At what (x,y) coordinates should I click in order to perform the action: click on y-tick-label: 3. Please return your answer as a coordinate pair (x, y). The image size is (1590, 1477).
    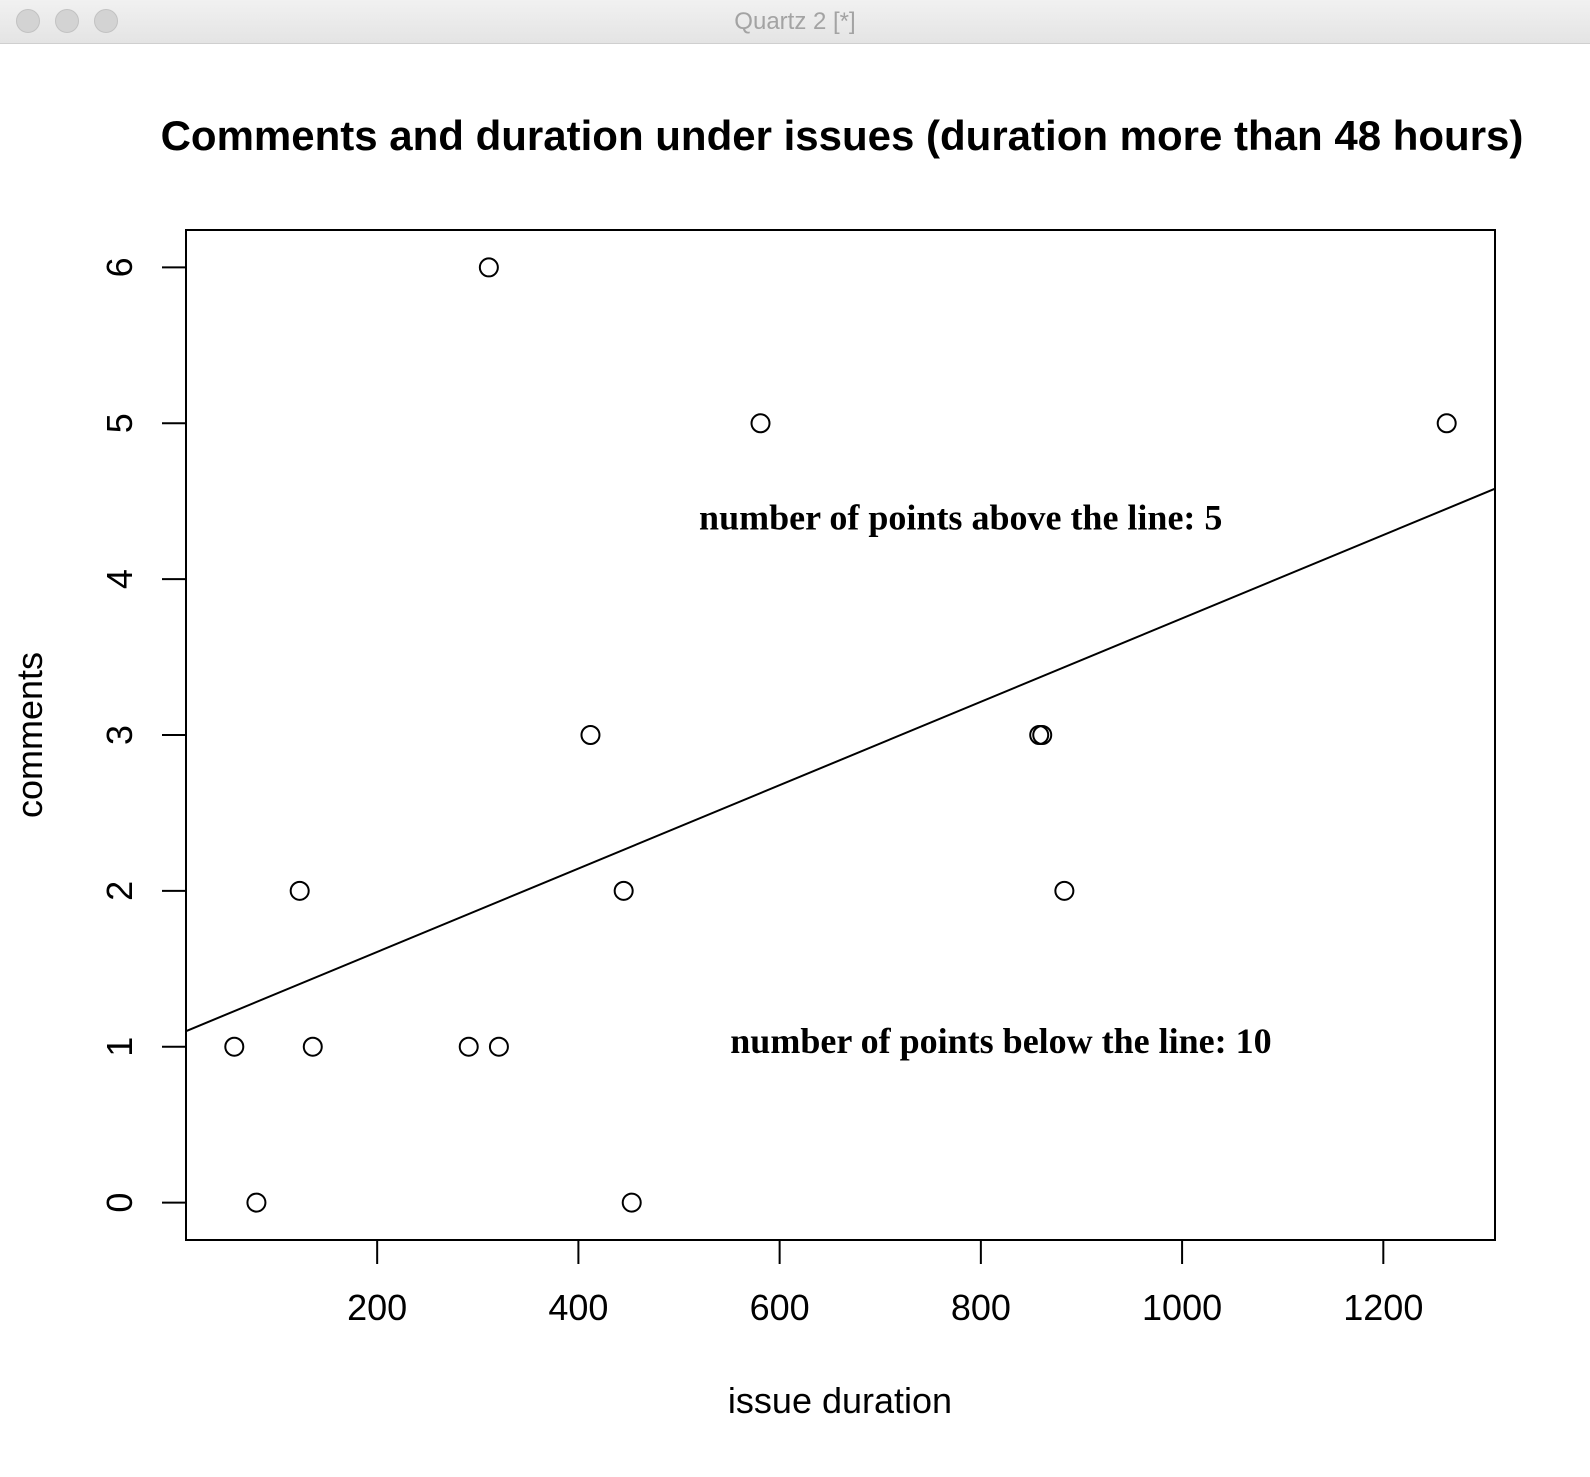
    Looking at the image, I should click on (119, 735).